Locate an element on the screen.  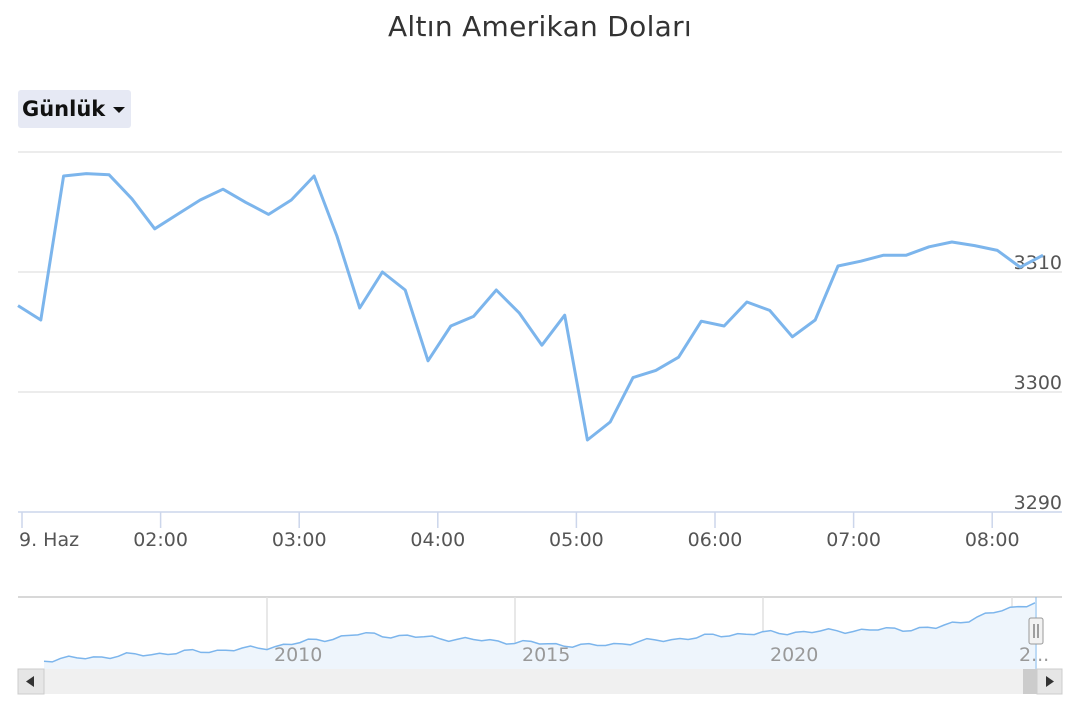
x-tick-label: 07:00 is located at coordinates (853, 540).